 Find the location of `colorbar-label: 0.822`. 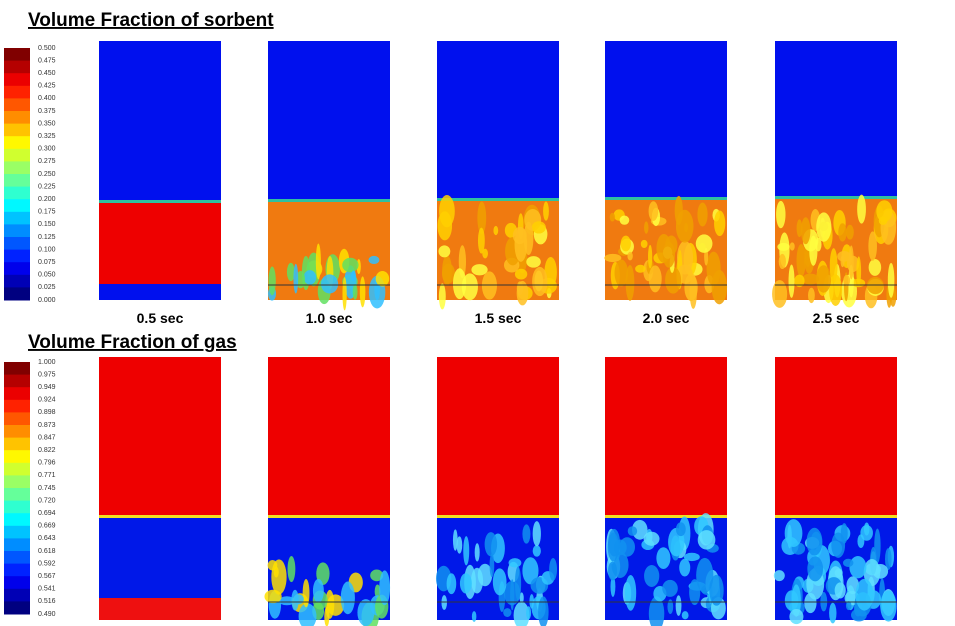

colorbar-label: 0.822 is located at coordinates (47, 450).